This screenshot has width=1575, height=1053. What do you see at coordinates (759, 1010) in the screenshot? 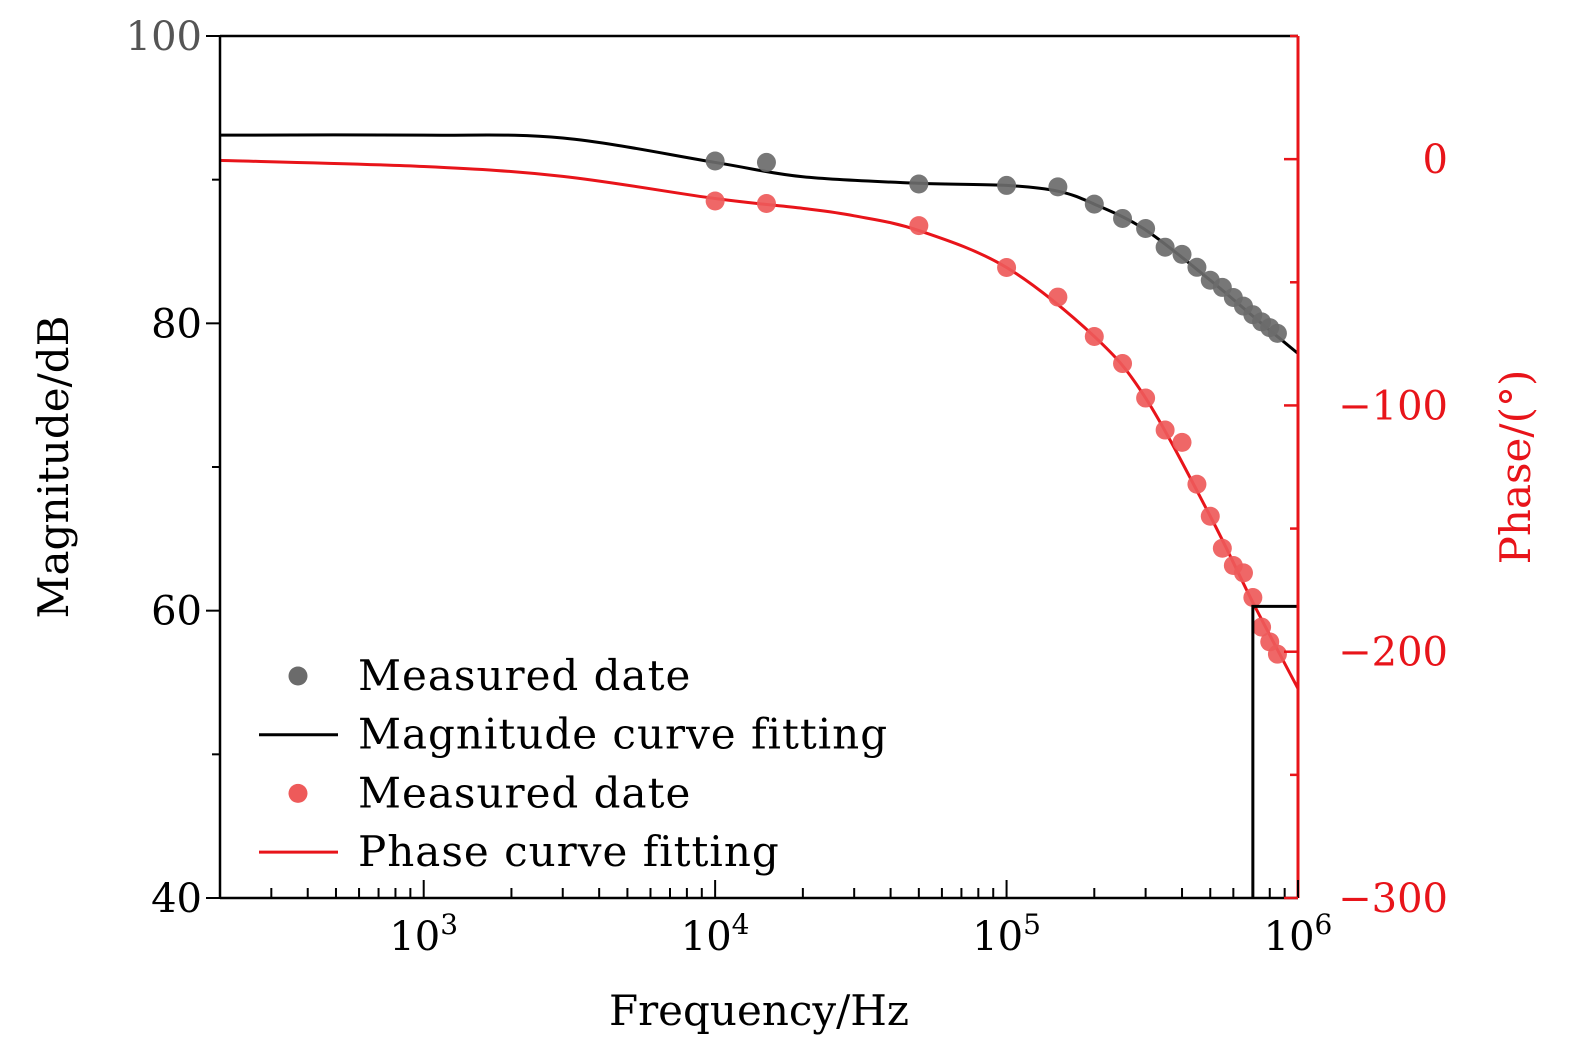
I see `x-axis-label: Frequency/Hz` at bounding box center [759, 1010].